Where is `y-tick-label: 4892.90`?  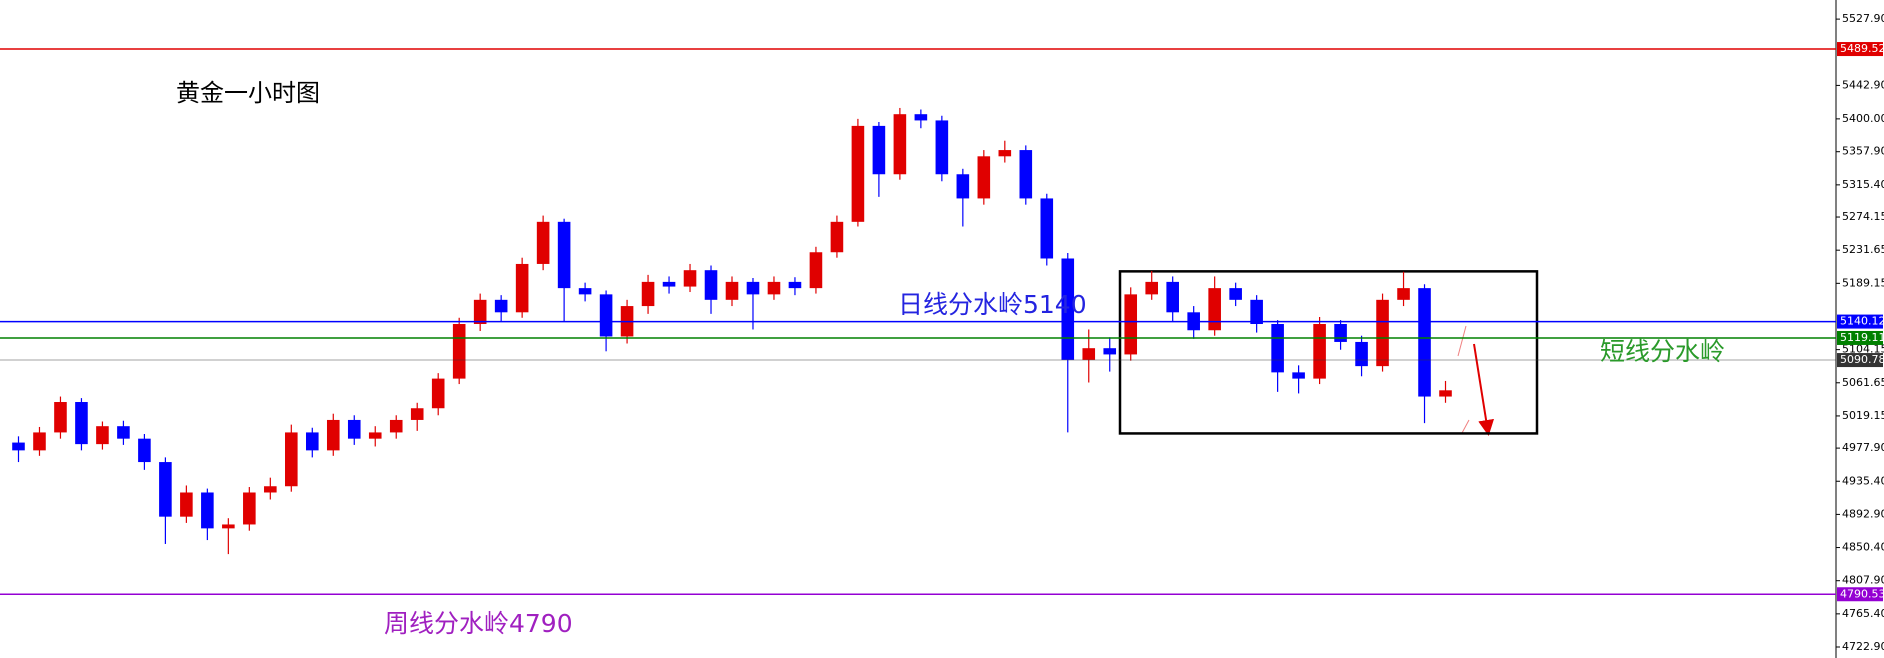 y-tick-label: 4892.90 is located at coordinates (1863, 513).